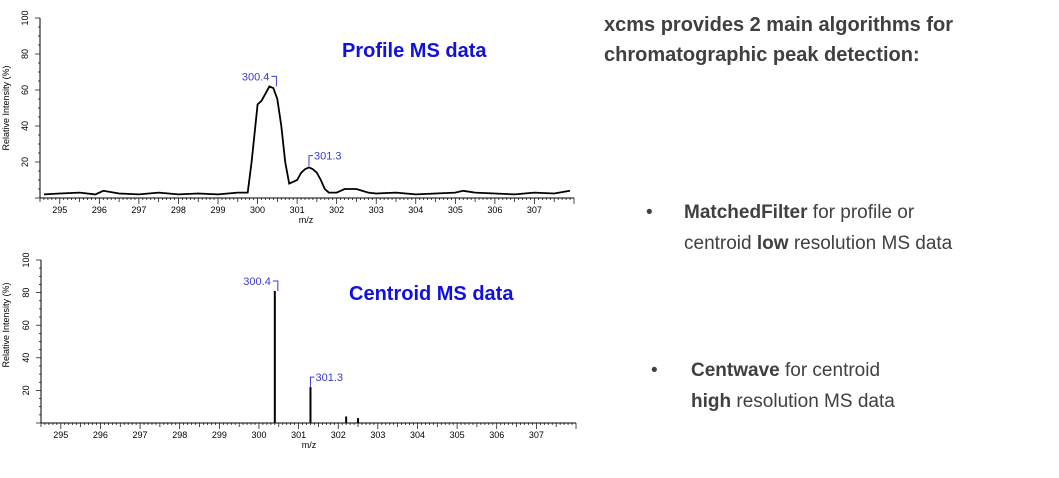 This screenshot has height=478, width=1059. Describe the element at coordinates (26, 390) in the screenshot. I see `centroid-y-tick-label: 20` at that location.